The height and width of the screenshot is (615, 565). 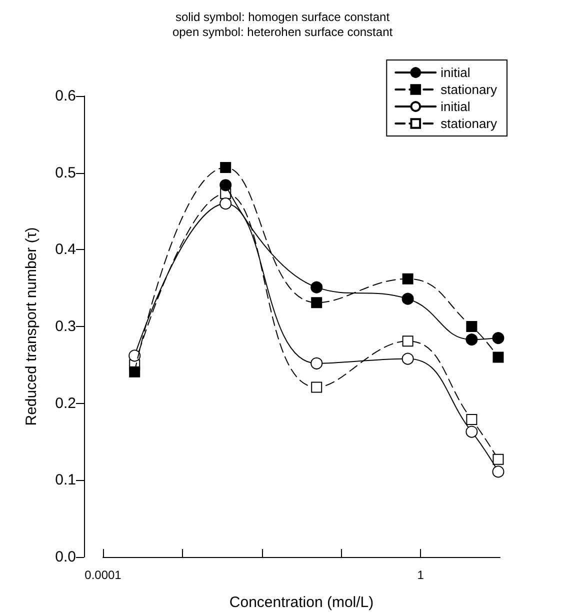 I want to click on x-axis-title: Concentration (mol/L), so click(x=301, y=602).